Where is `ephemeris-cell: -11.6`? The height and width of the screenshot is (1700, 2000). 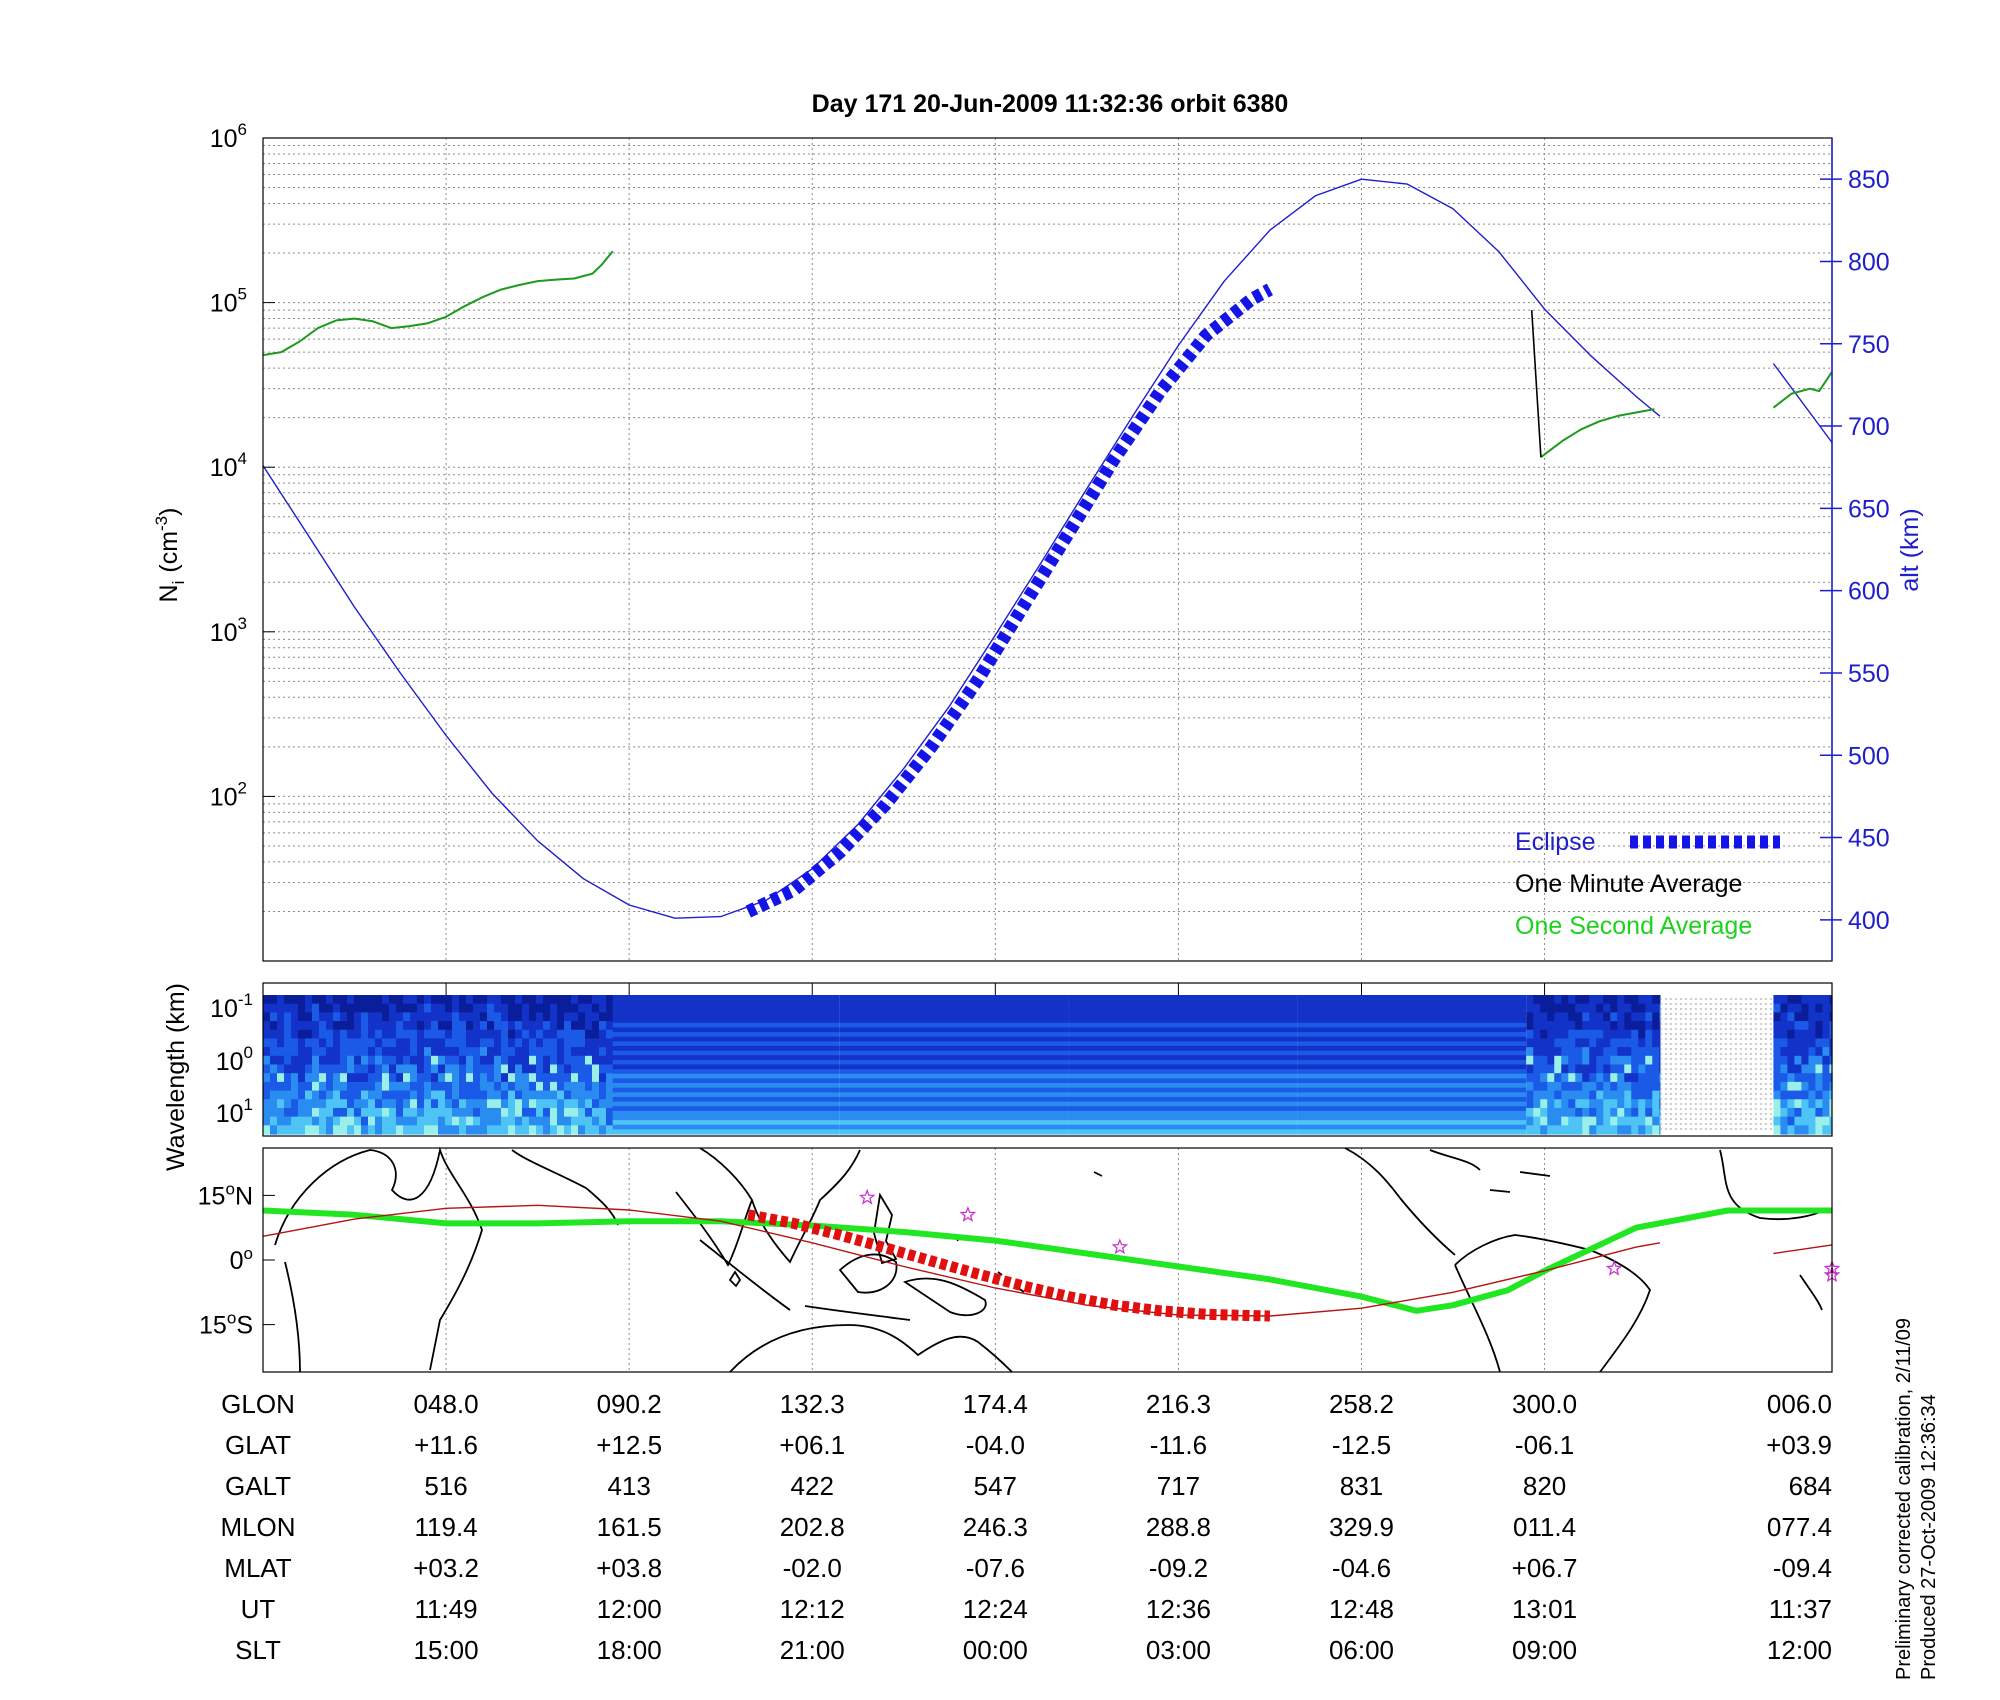
ephemeris-cell: -11.6 is located at coordinates (1178, 1445).